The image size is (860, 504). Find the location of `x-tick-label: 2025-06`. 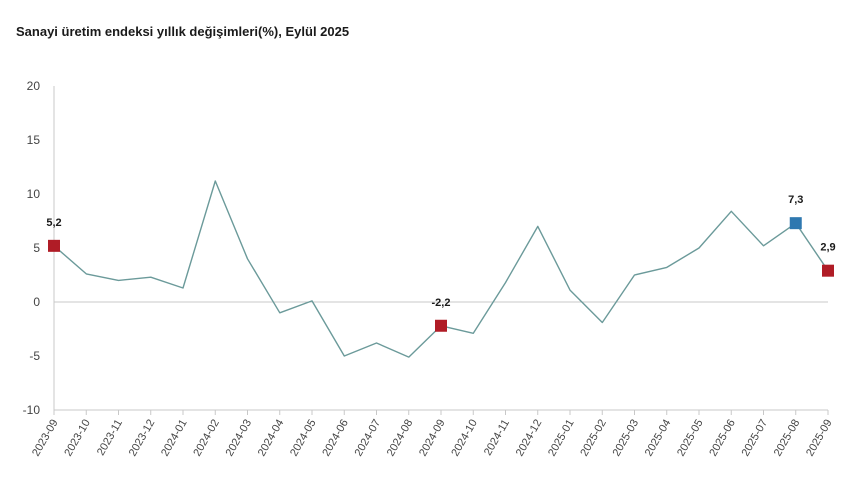

x-tick-label: 2025-06 is located at coordinates (722, 438).